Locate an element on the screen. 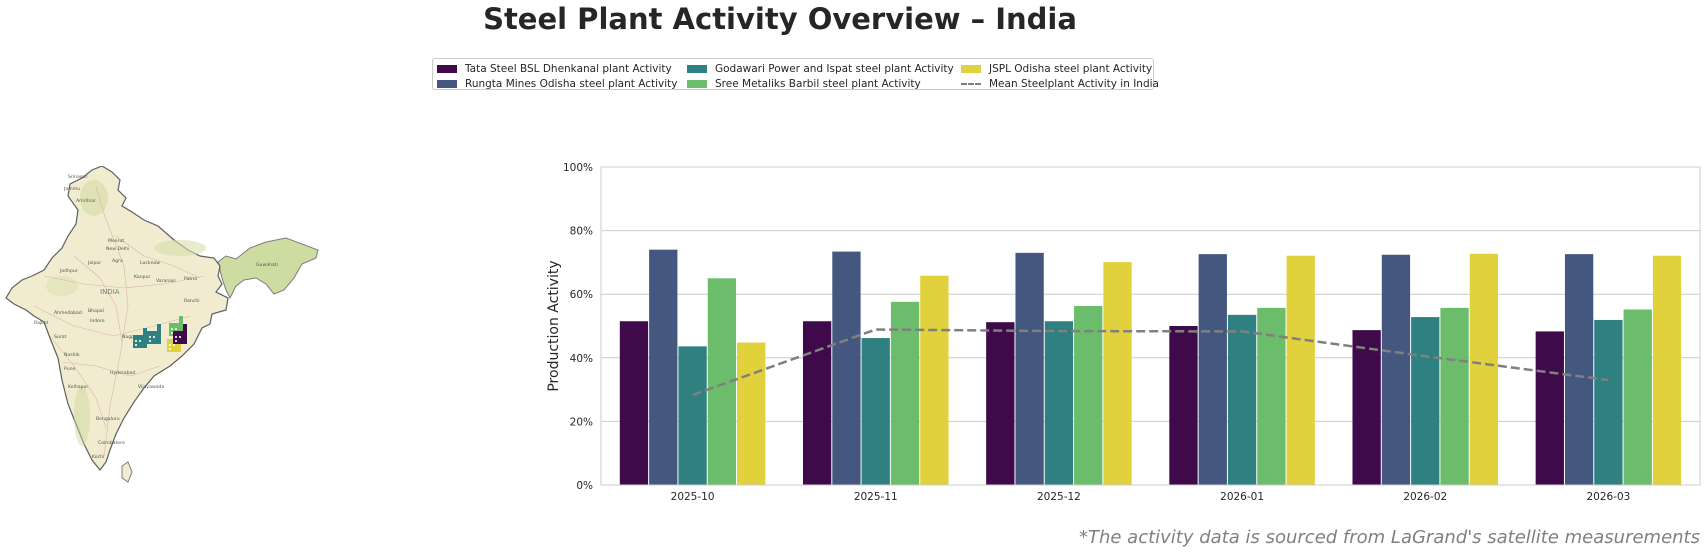  y-tick-label: 60% is located at coordinates (581, 295).